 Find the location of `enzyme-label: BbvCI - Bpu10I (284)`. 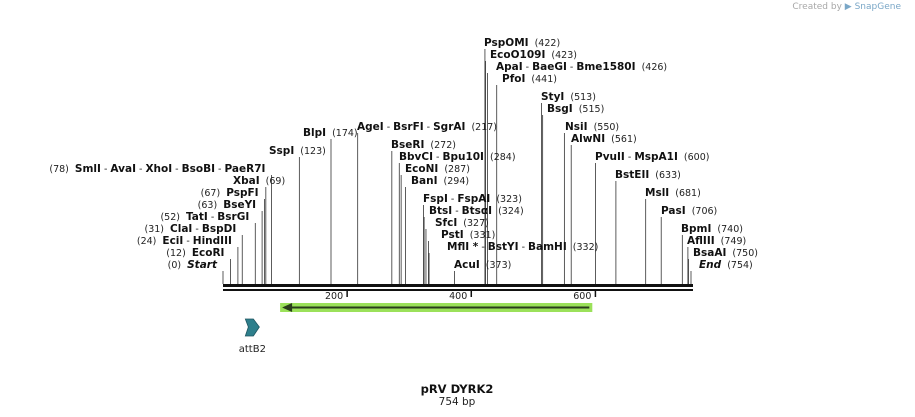

enzyme-label: BbvCI - Bpu10I (284) is located at coordinates (457, 157).